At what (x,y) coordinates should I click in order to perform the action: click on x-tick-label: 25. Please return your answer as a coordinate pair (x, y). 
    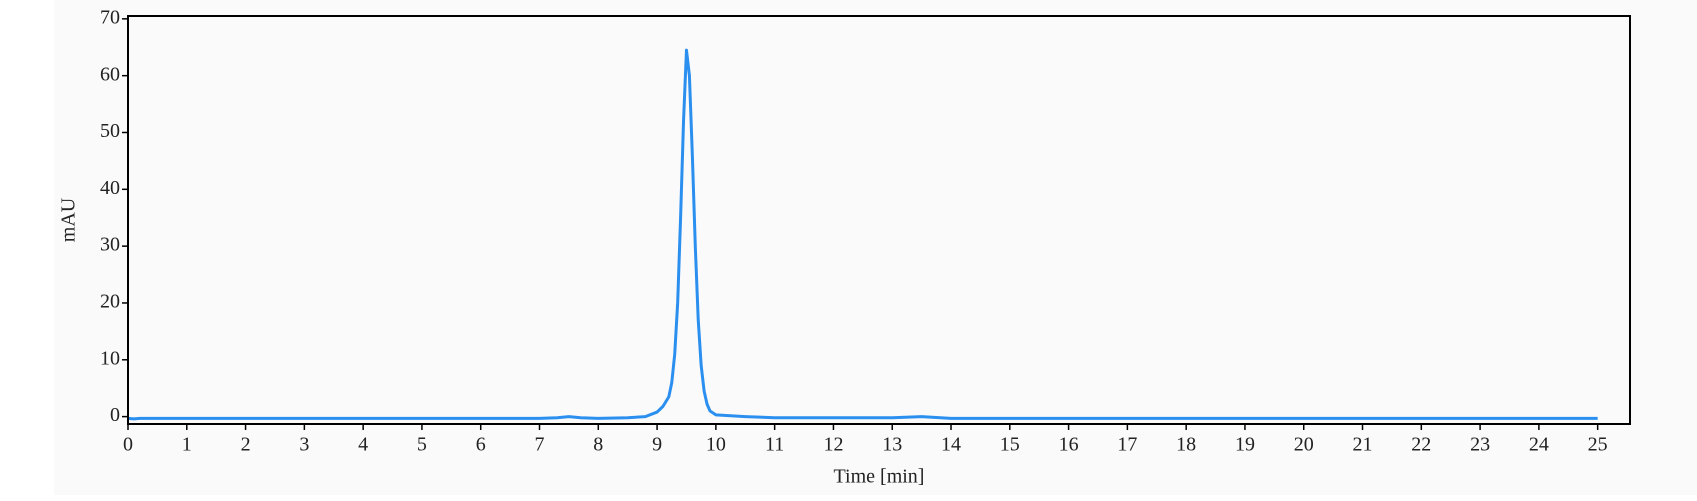
    Looking at the image, I should click on (1598, 445).